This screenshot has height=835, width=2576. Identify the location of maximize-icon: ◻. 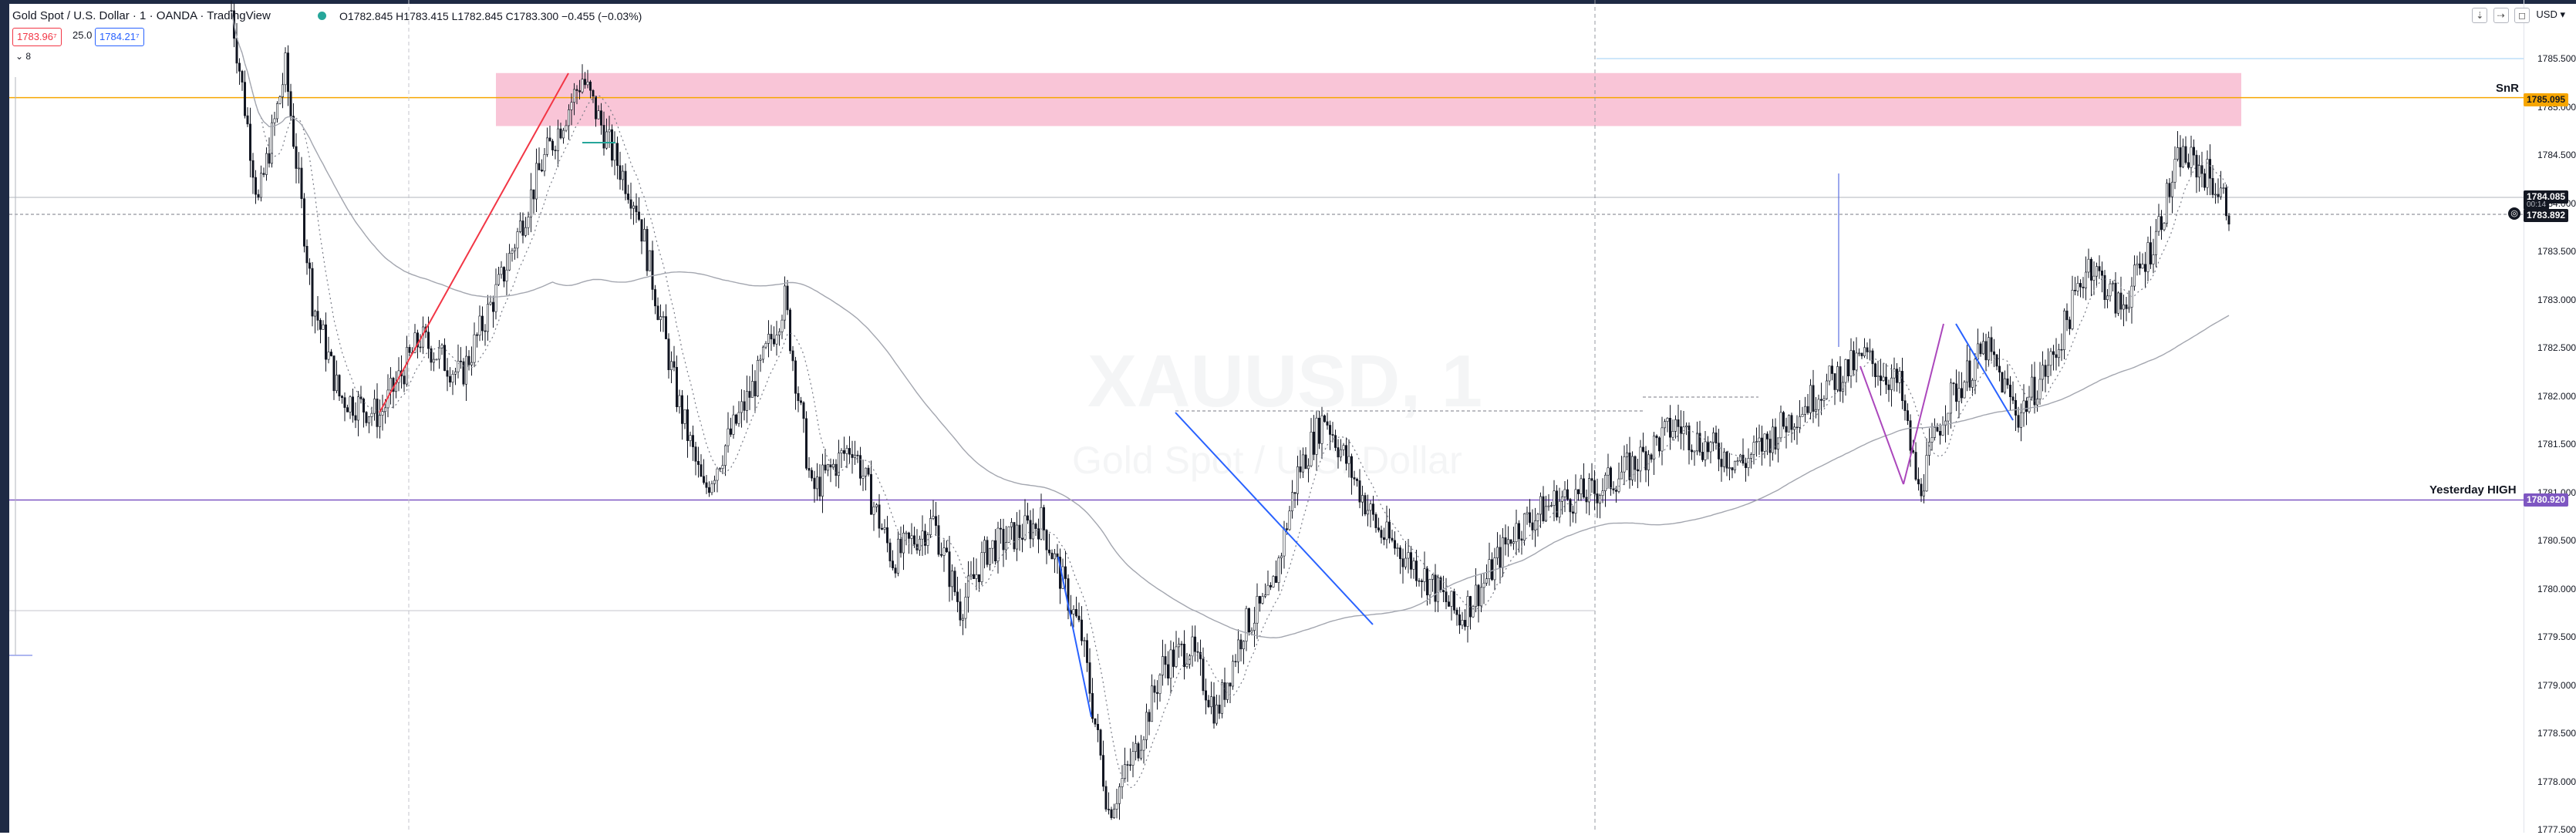
(2522, 15).